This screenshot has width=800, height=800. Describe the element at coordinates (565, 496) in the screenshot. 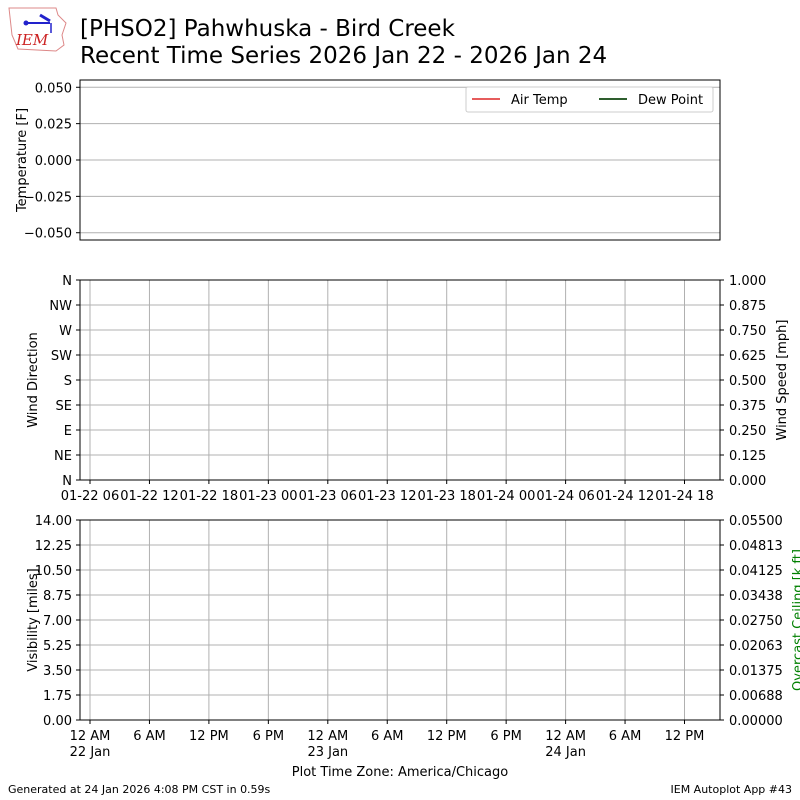

I see `x-tick-label: 01-24 06` at that location.